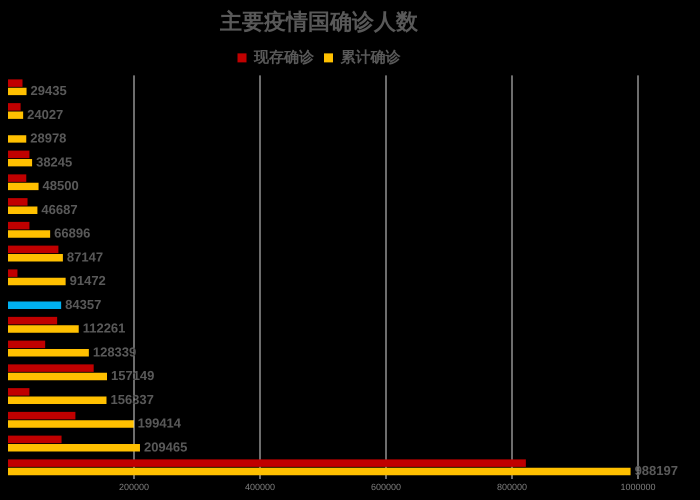 This screenshot has width=700, height=500. I want to click on x-tick-label: 600000, so click(386, 487).